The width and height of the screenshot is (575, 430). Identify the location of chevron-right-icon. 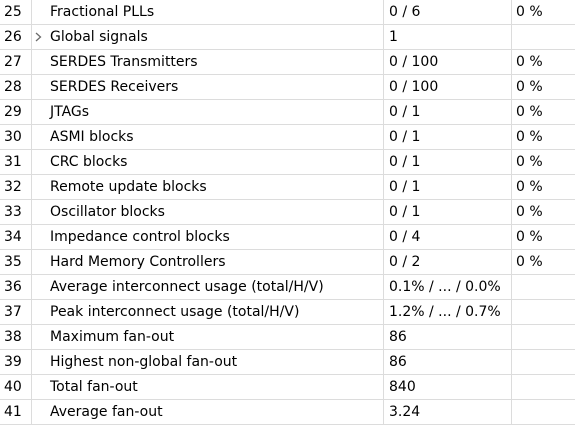
(40, 37).